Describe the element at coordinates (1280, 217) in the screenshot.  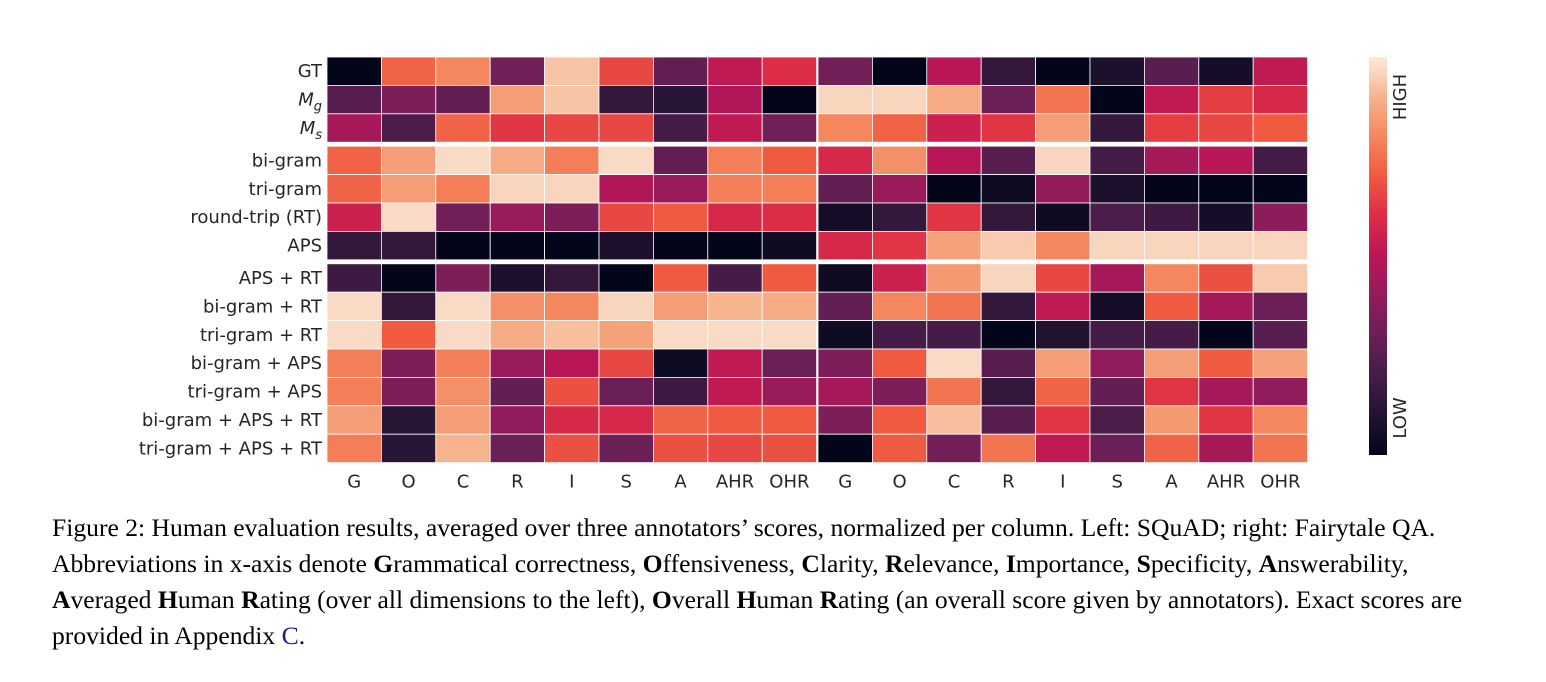
I see `heatmap-cell-right-r5-c8` at that location.